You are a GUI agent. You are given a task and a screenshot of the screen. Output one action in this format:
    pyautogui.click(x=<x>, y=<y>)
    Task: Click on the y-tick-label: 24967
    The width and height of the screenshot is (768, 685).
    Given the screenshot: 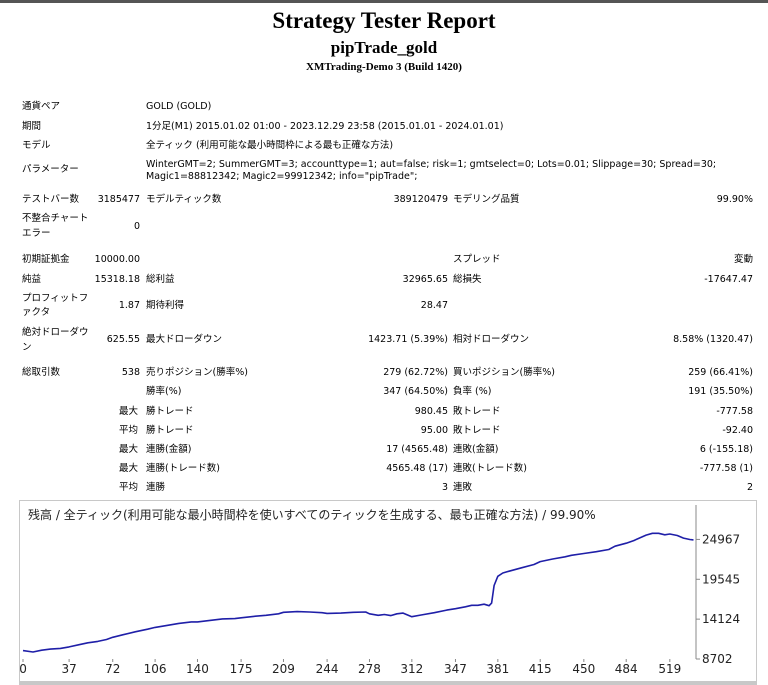 What is the action you would take?
    pyautogui.click(x=721, y=539)
    